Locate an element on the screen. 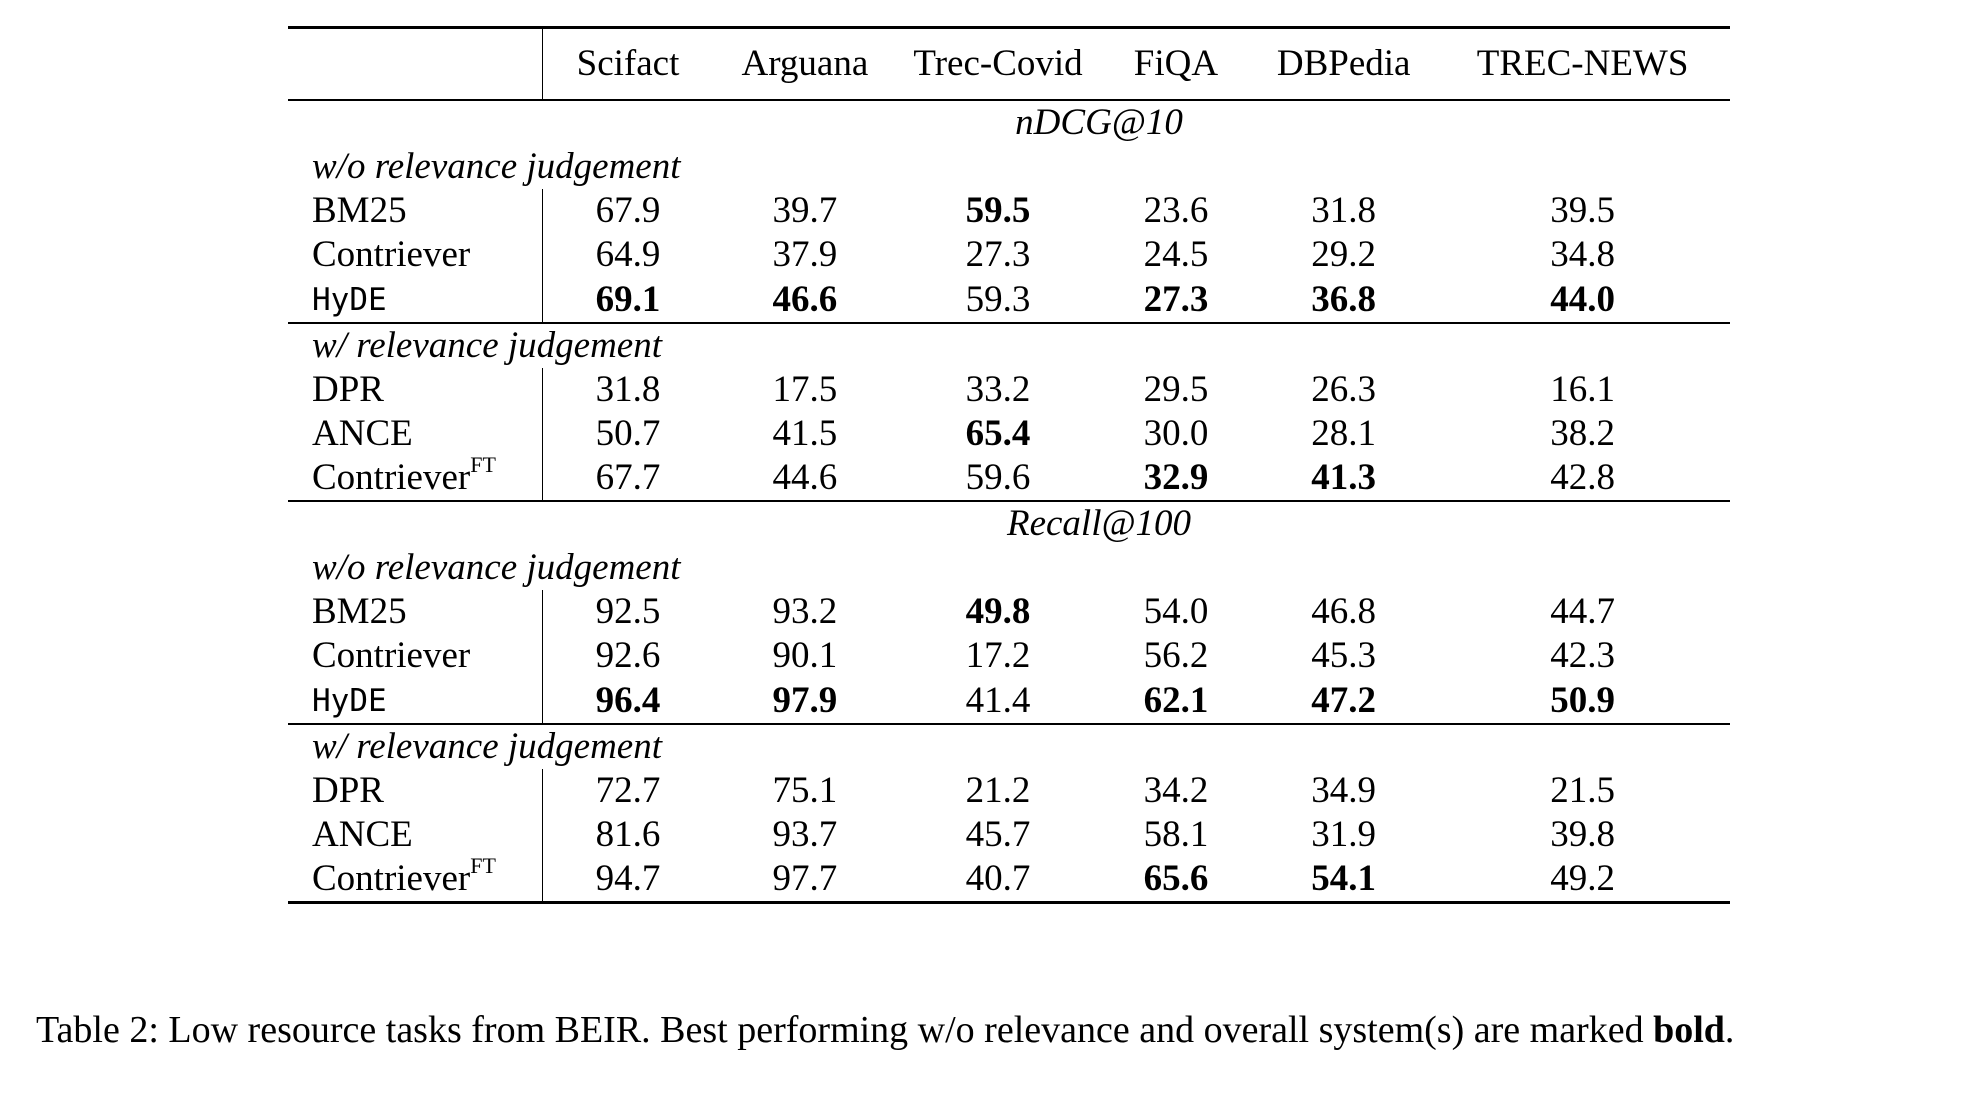 The height and width of the screenshot is (1098, 1988). metric-label: nDCG@10 is located at coordinates (1099, 122).